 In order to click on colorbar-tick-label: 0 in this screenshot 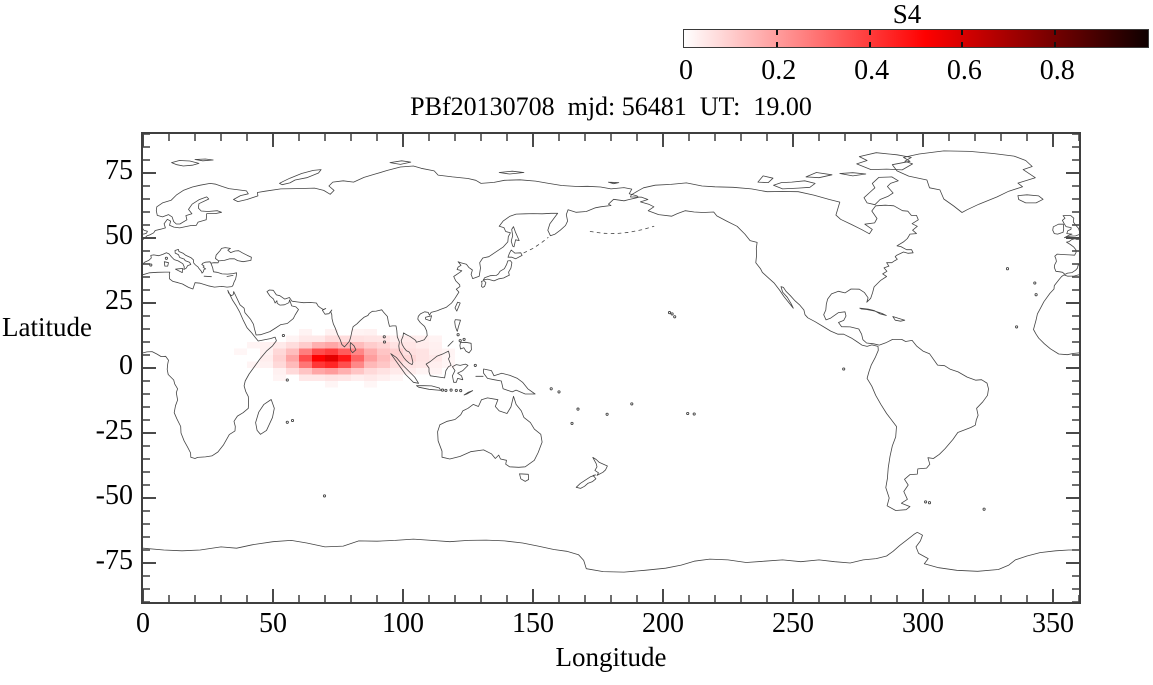, I will do `click(686, 70)`.